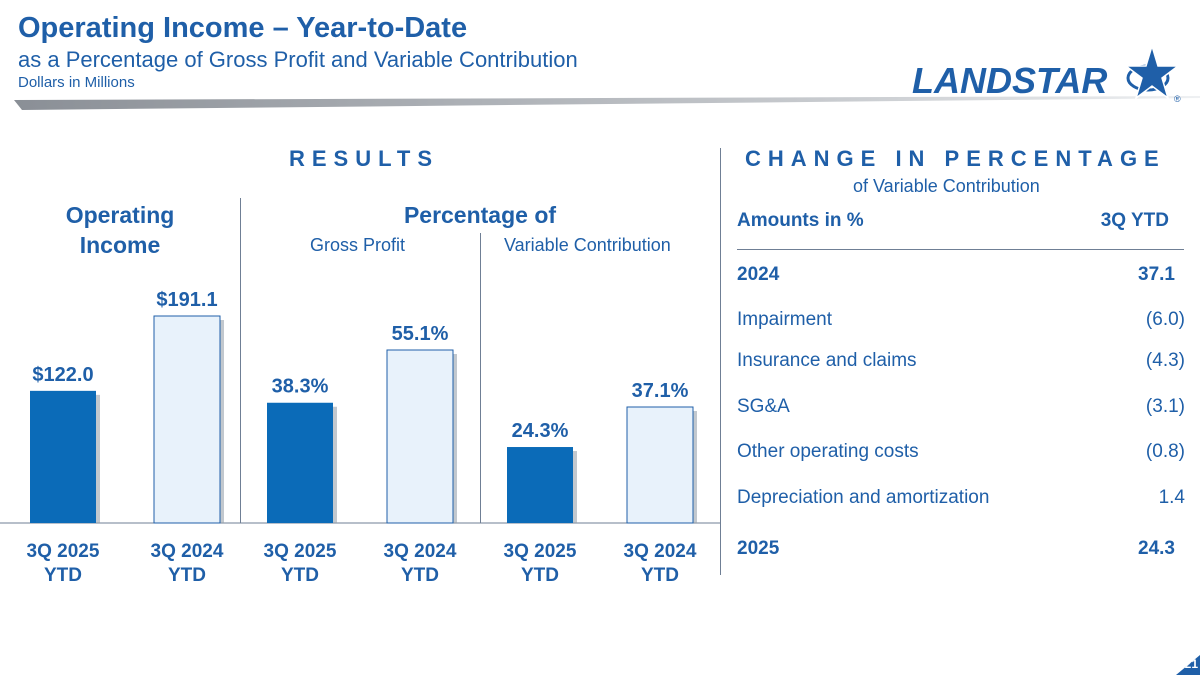 The image size is (1200, 675). What do you see at coordinates (1134, 220) in the screenshot?
I see `col-value: 3Q YTD` at bounding box center [1134, 220].